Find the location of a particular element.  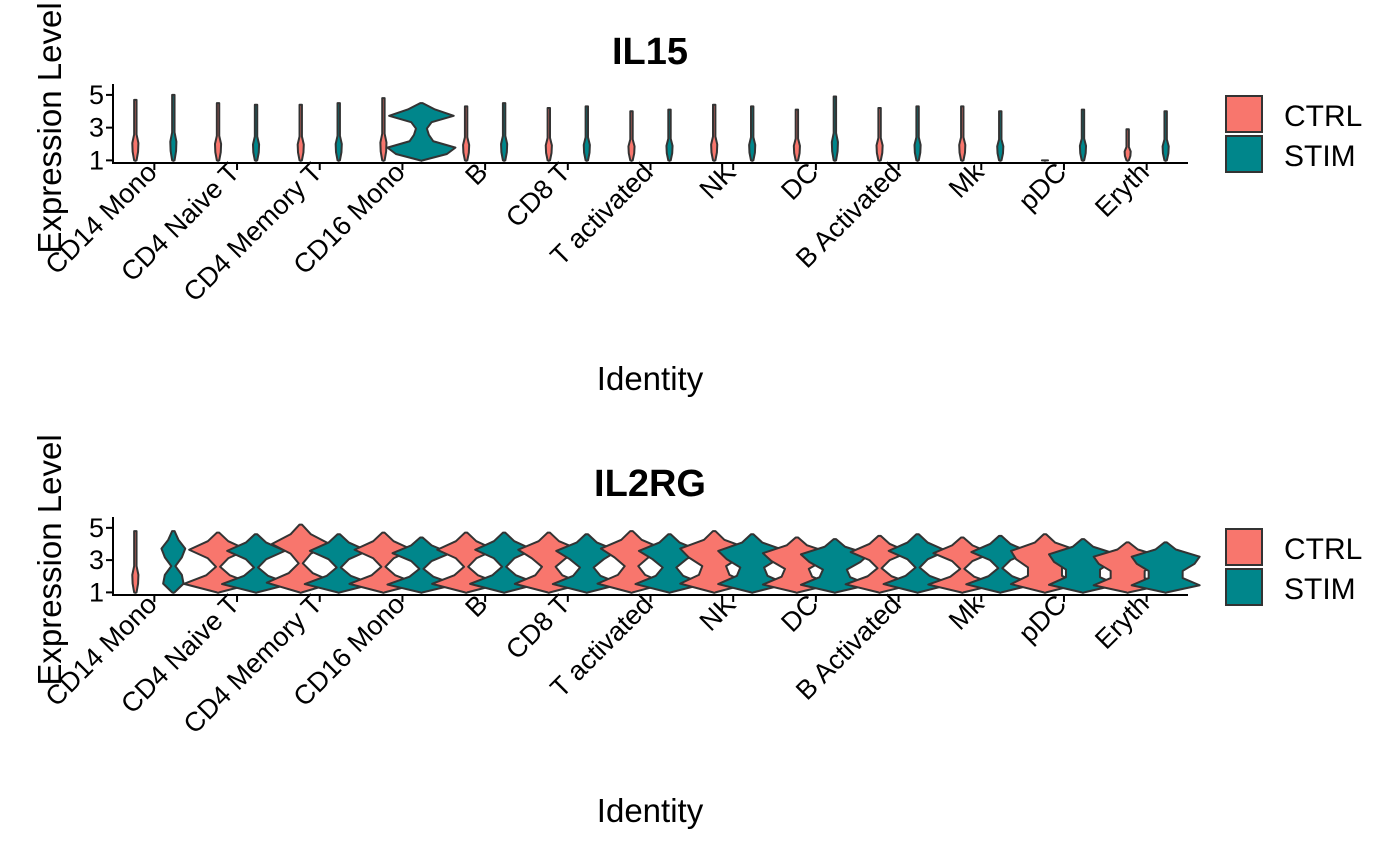

panel-title: IL2RG is located at coordinates (650, 484).